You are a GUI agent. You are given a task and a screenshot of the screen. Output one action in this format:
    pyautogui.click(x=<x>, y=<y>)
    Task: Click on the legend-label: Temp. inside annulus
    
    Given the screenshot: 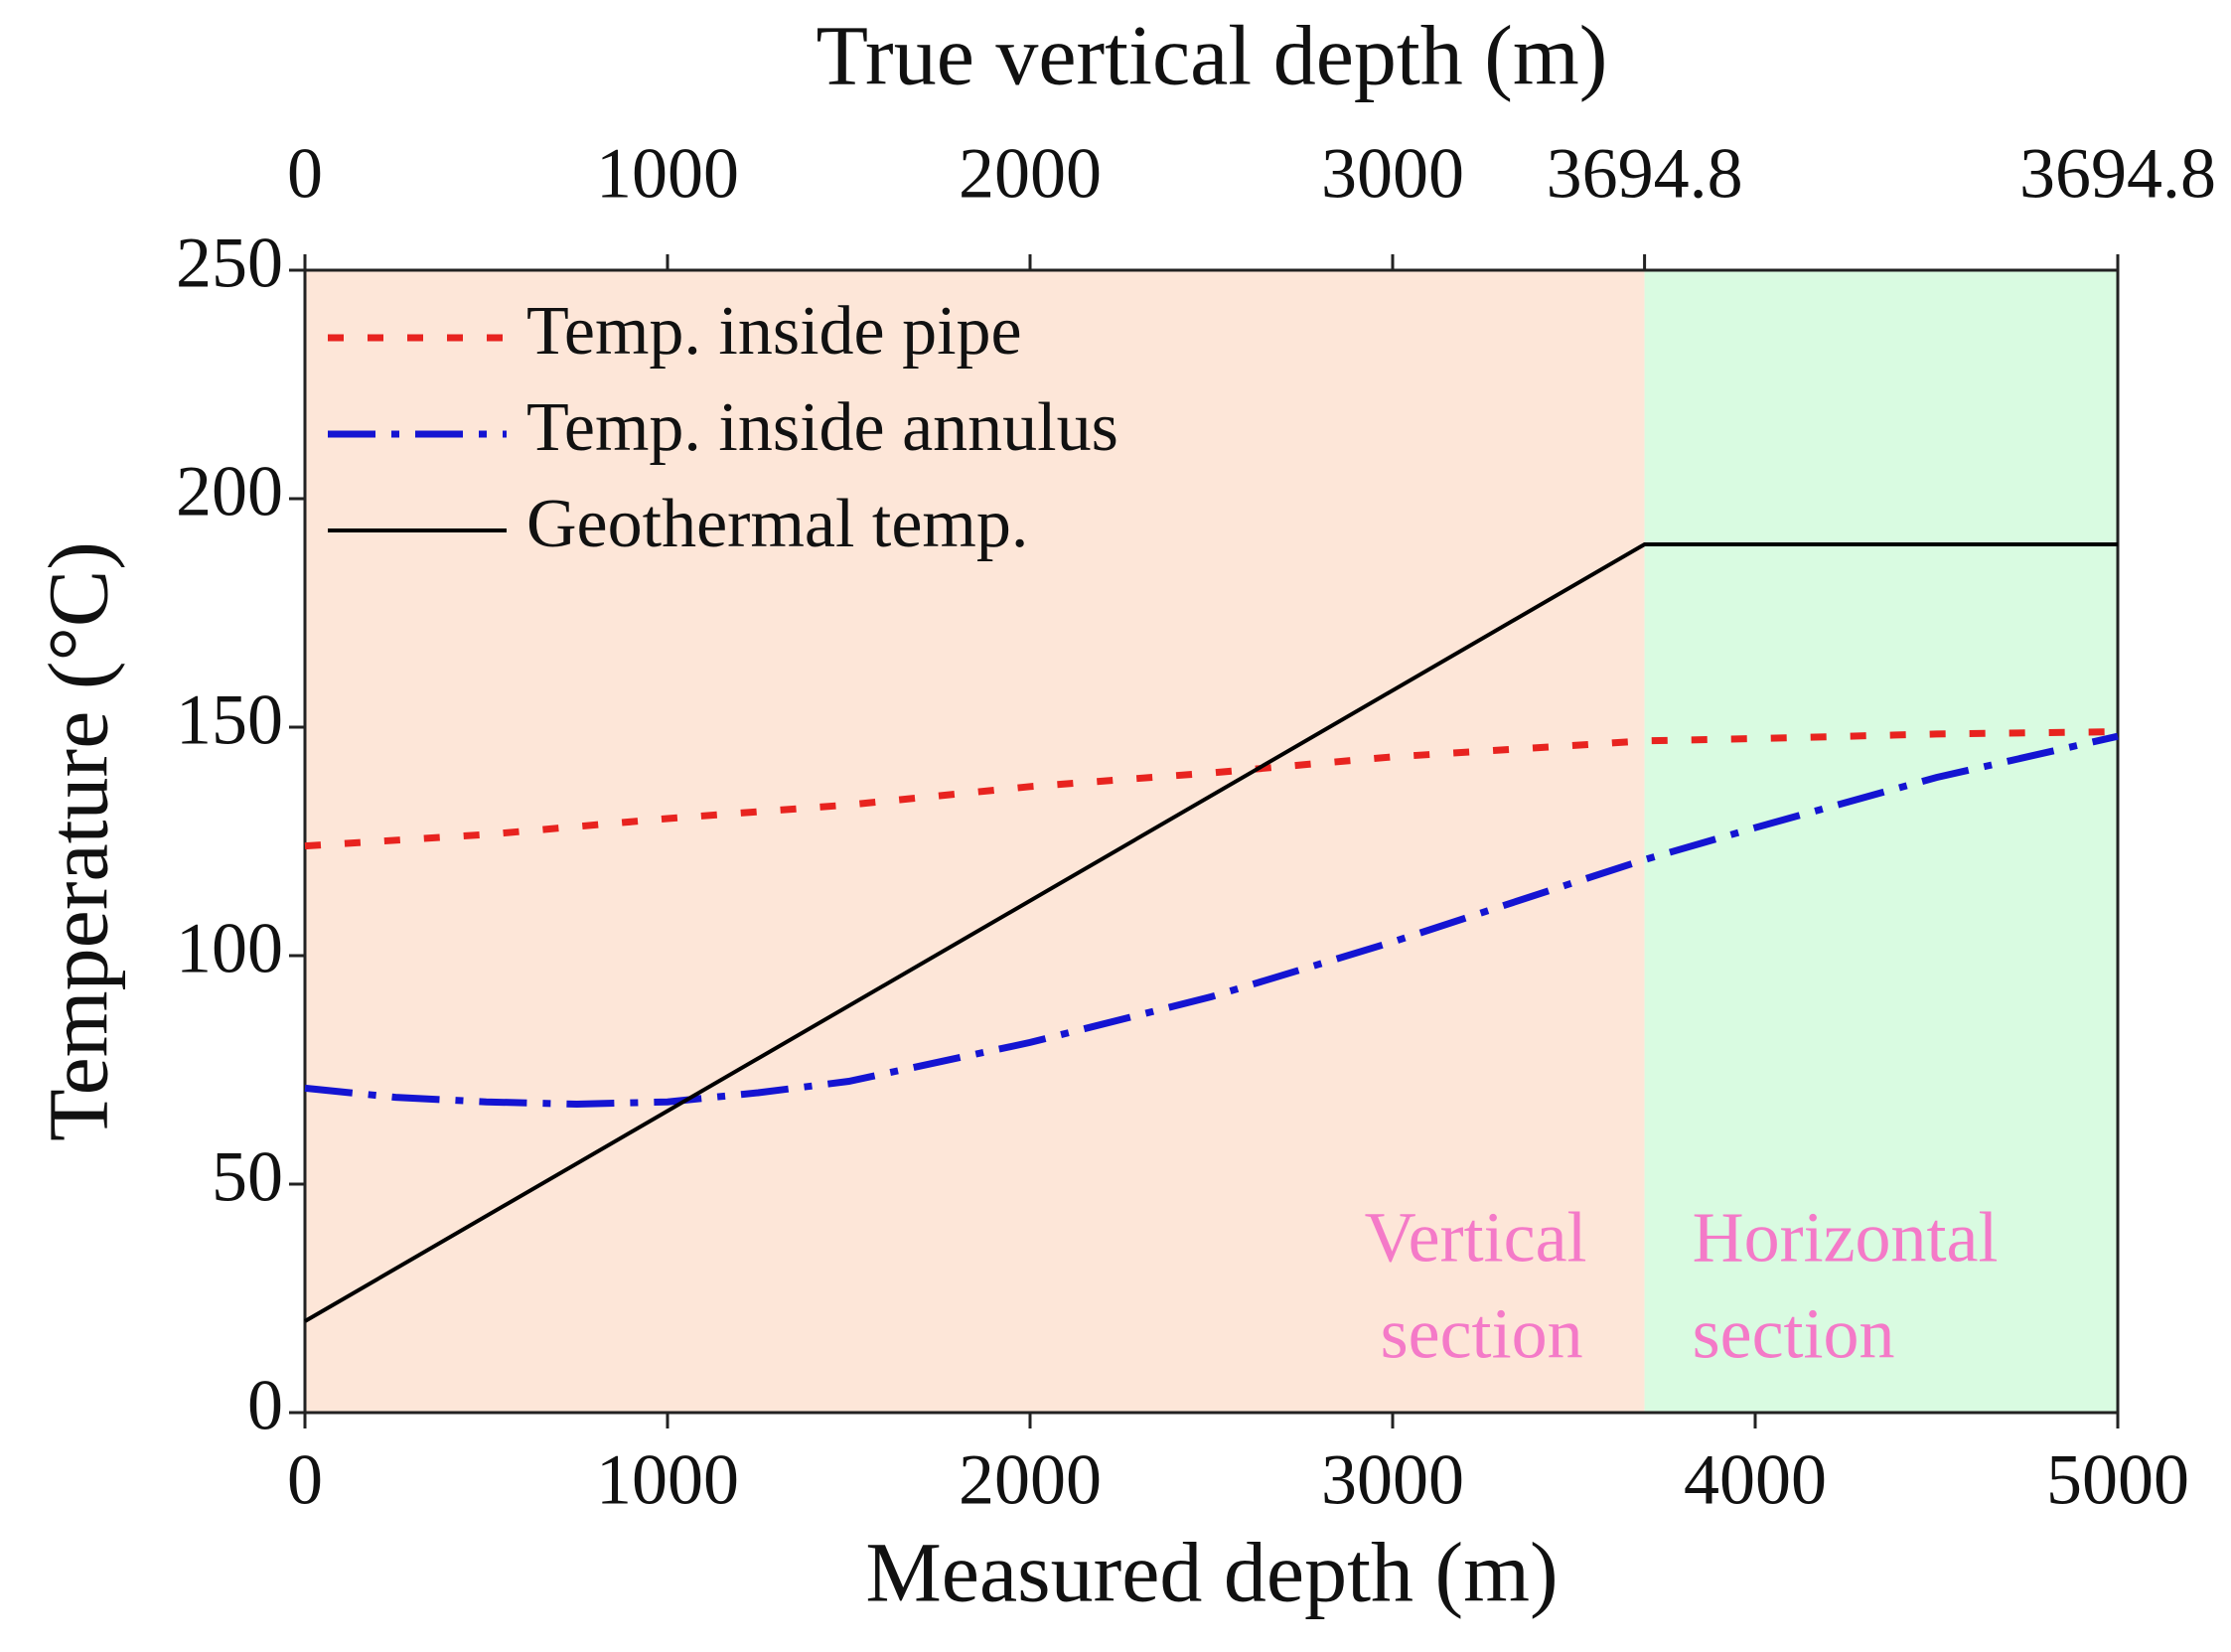 What is the action you would take?
    pyautogui.click(x=822, y=428)
    